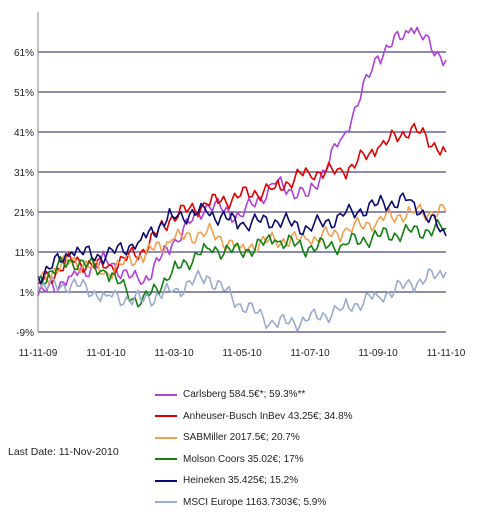 Image resolution: width=480 pixels, height=529 pixels. I want to click on legend-label: SABMiller 2017.5€; 20.7%, so click(241, 438).